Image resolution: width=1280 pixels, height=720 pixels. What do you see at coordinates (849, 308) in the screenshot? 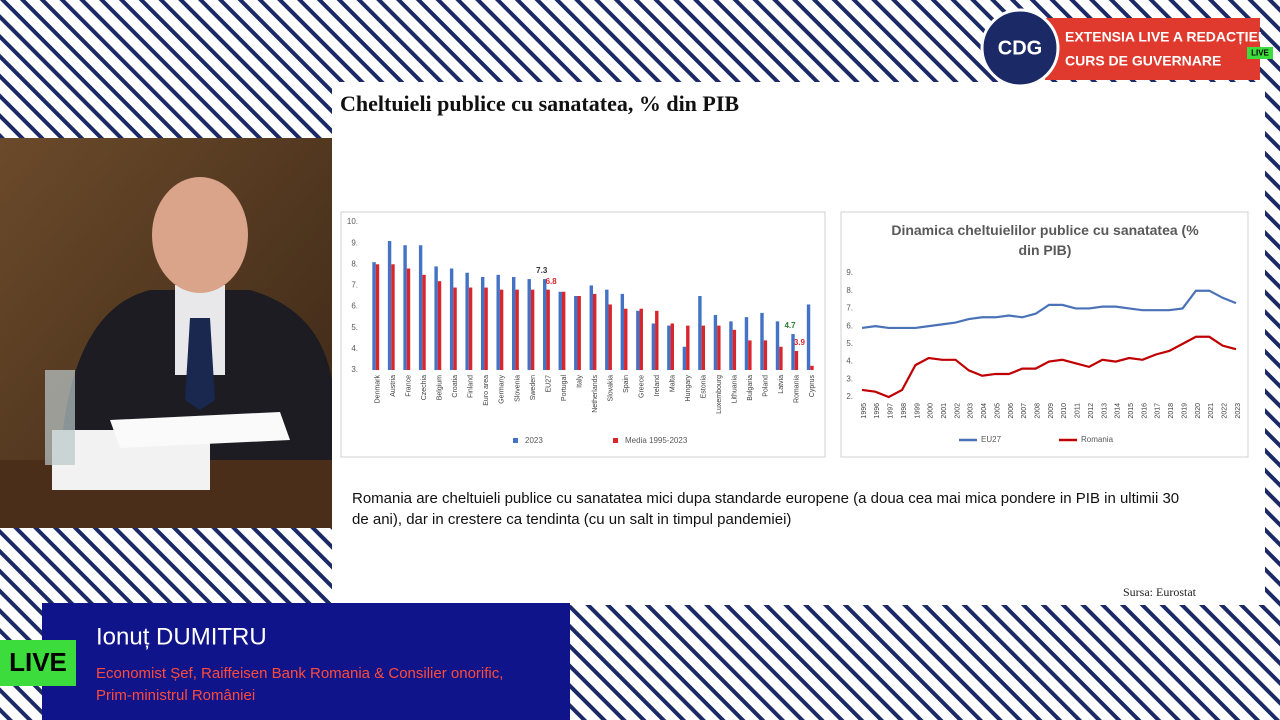
I see `y-tick-label: 7.` at bounding box center [849, 308].